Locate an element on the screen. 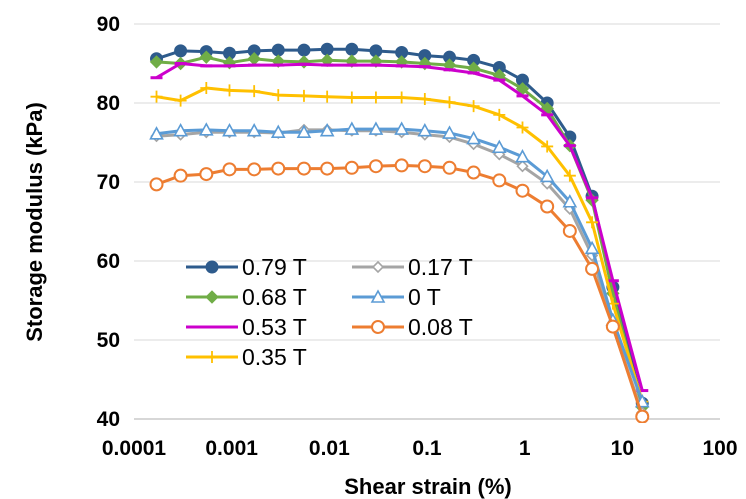  y-tick-label: 70 is located at coordinates (108, 182).